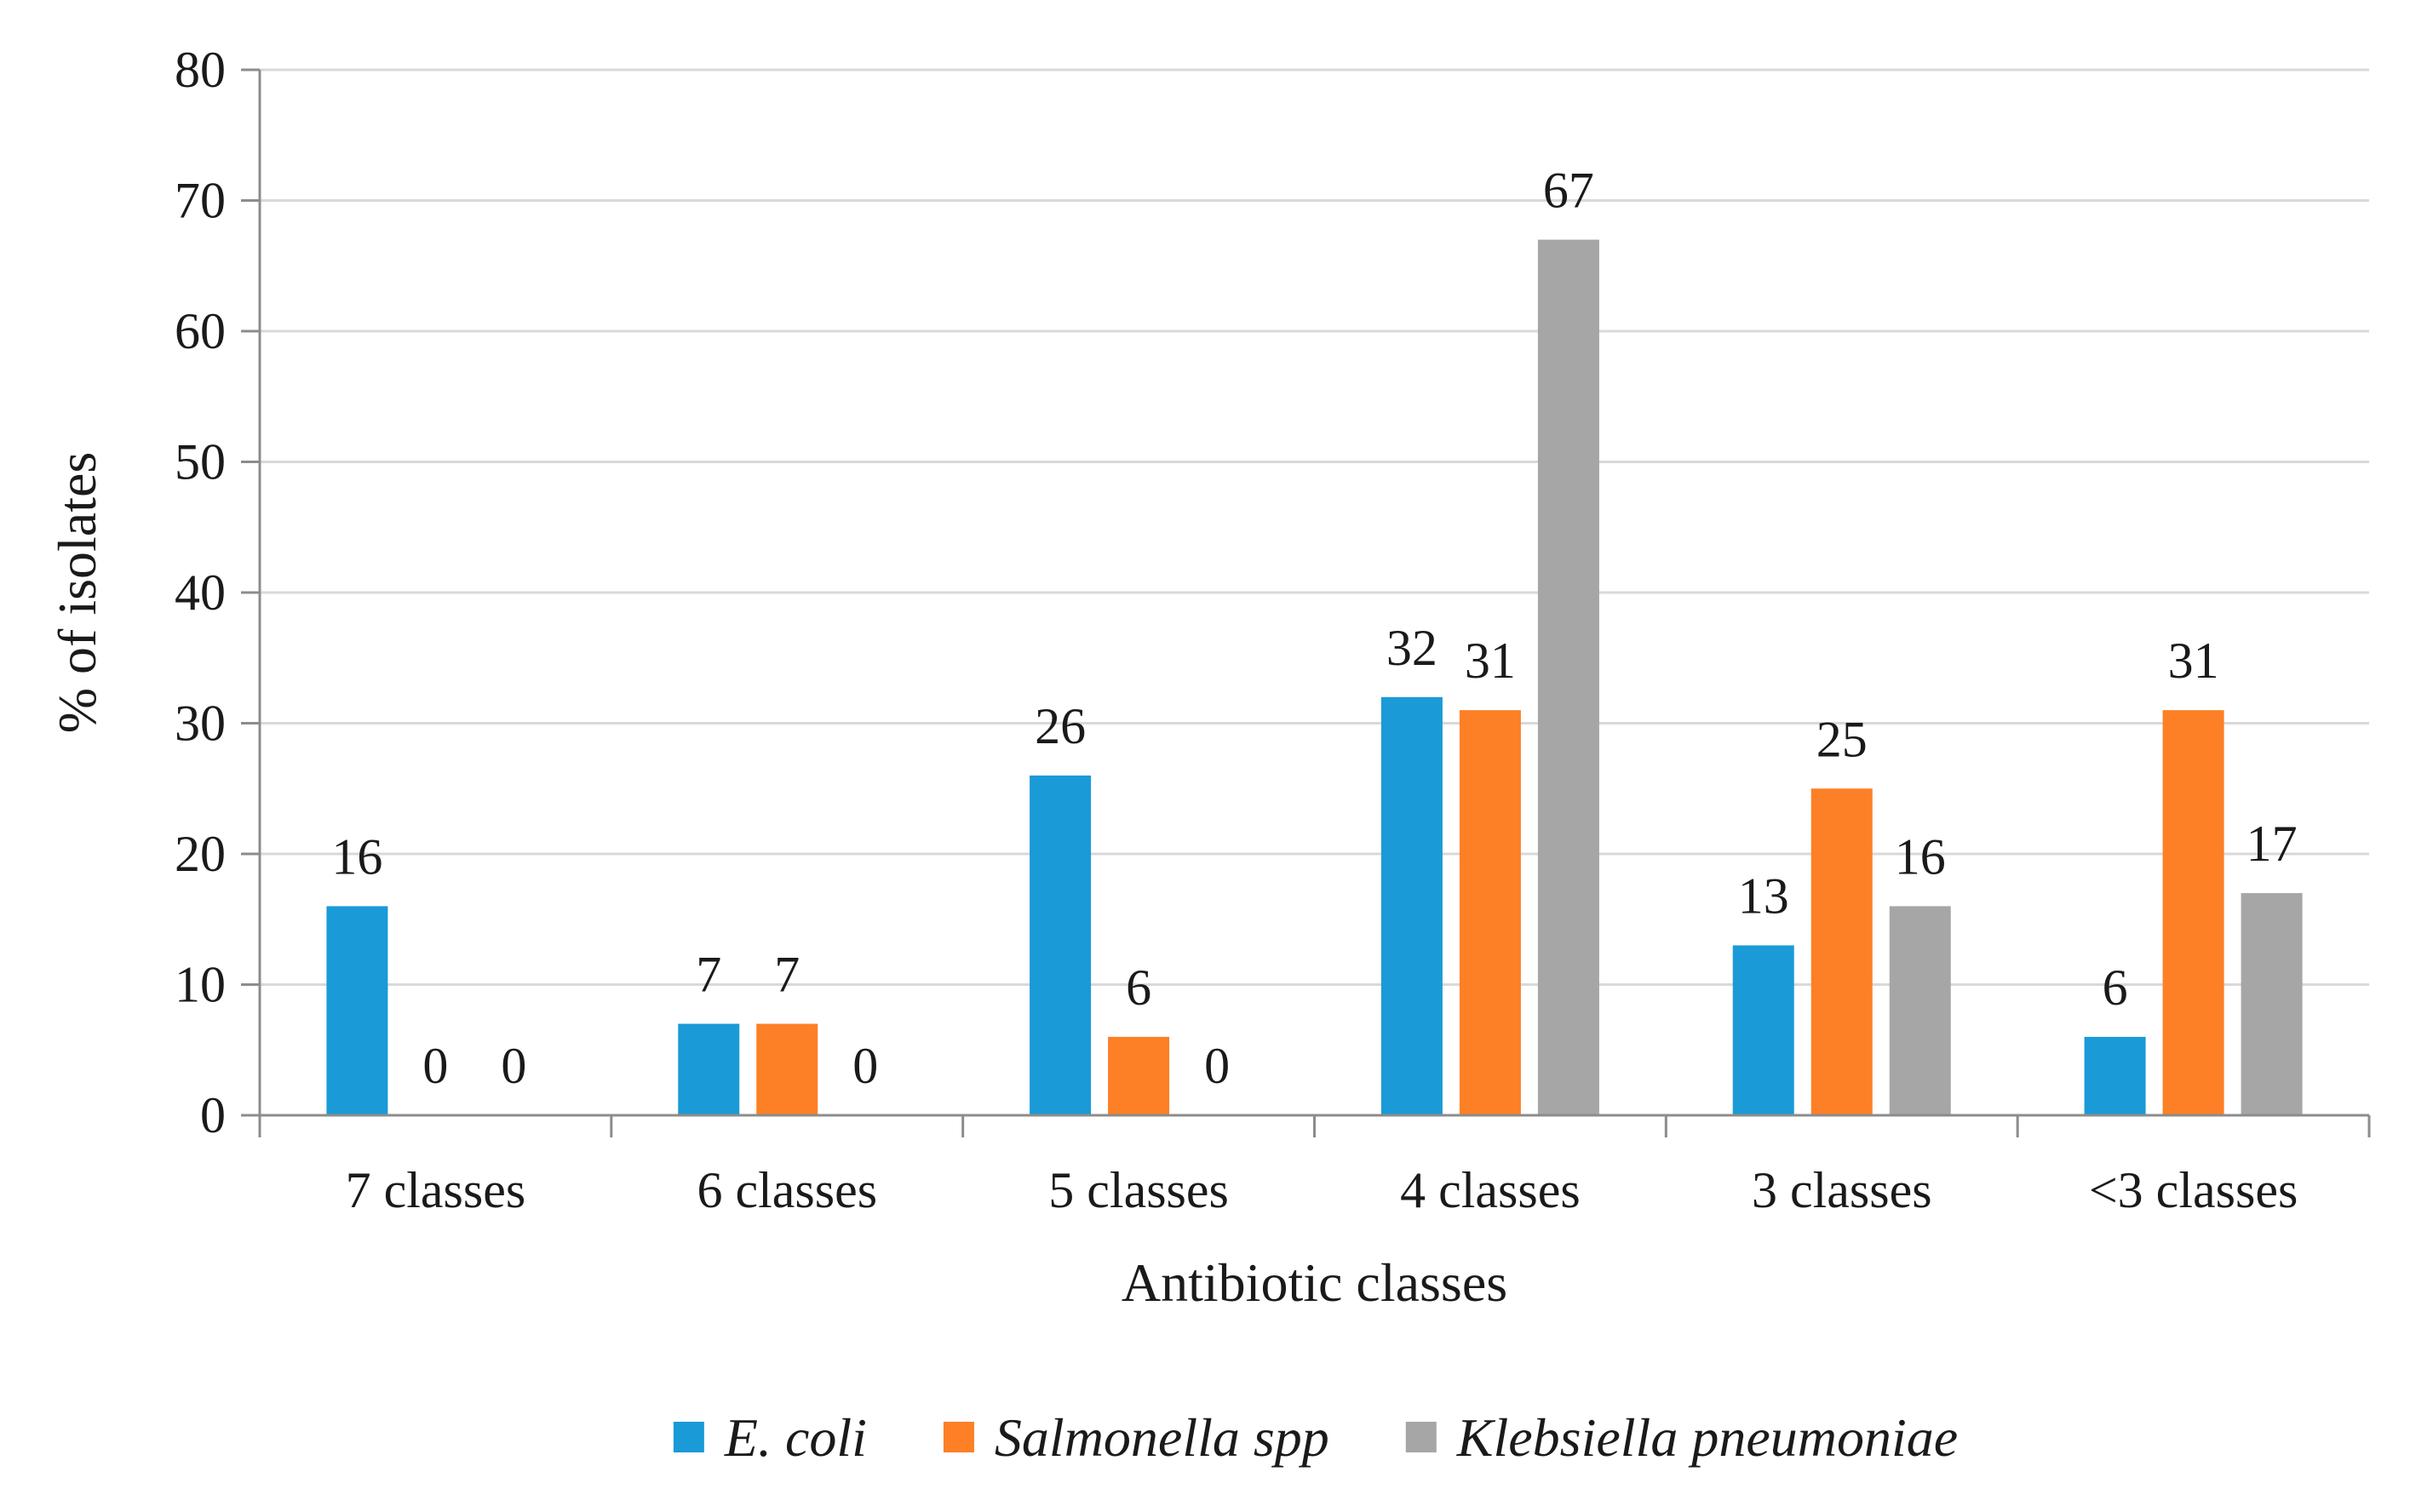 Image resolution: width=2410 pixels, height=1512 pixels. Describe the element at coordinates (435, 1066) in the screenshot. I see `data-label-salmonella-spp-7-classes: 0` at that location.